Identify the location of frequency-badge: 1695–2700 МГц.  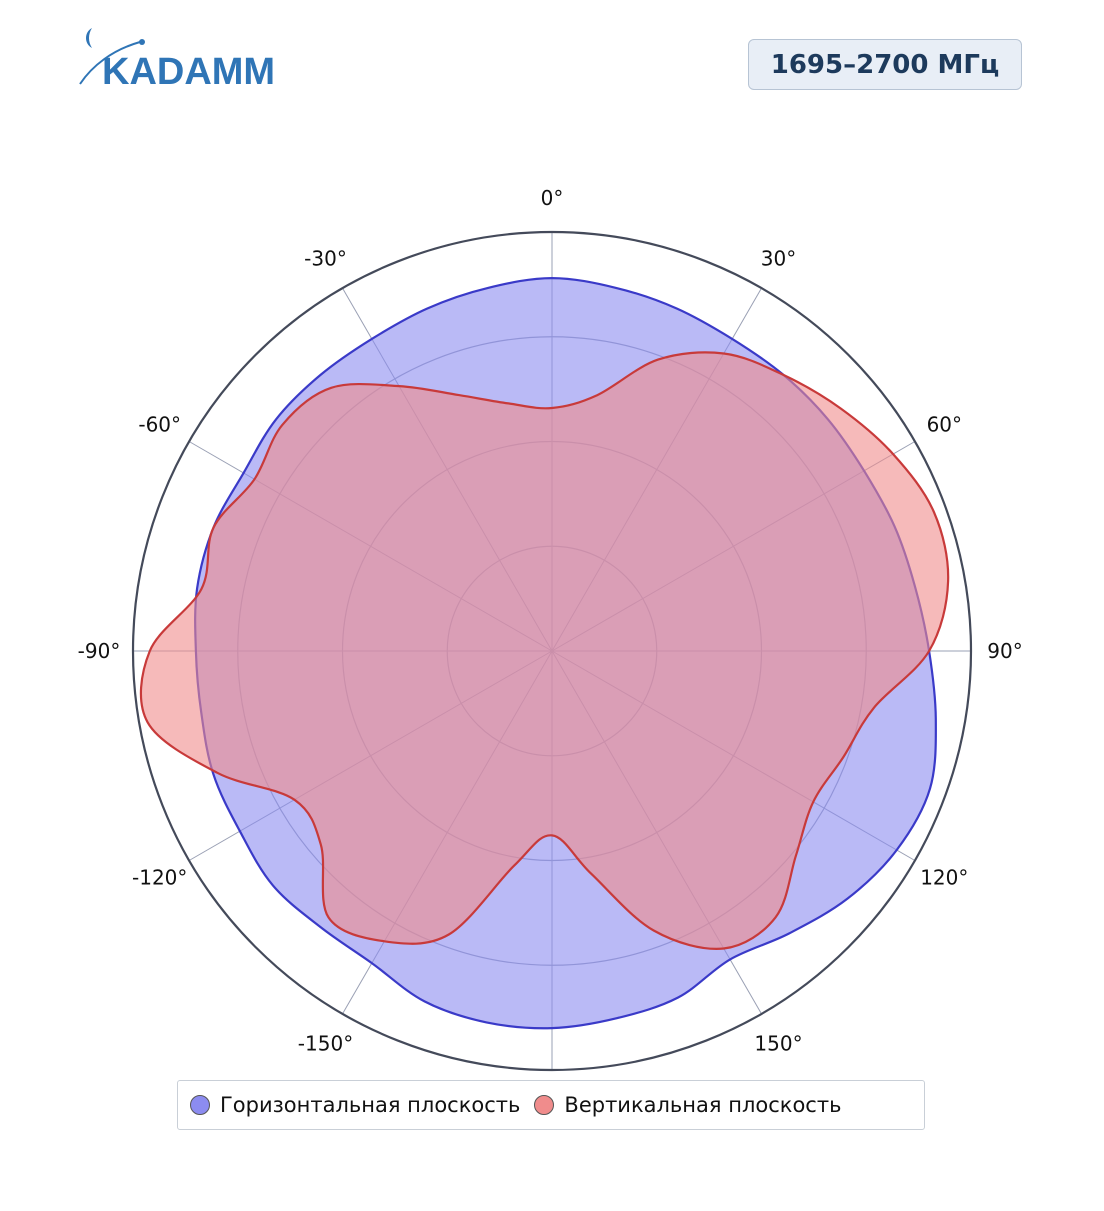
(885, 64).